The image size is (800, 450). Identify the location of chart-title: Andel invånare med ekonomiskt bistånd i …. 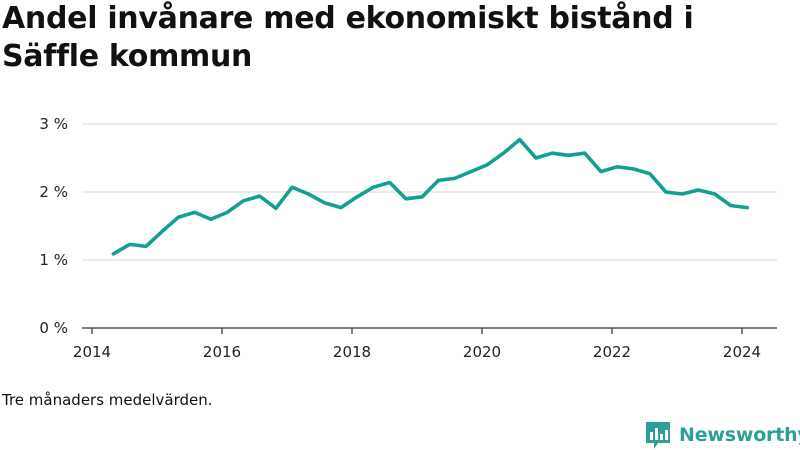
(348, 37).